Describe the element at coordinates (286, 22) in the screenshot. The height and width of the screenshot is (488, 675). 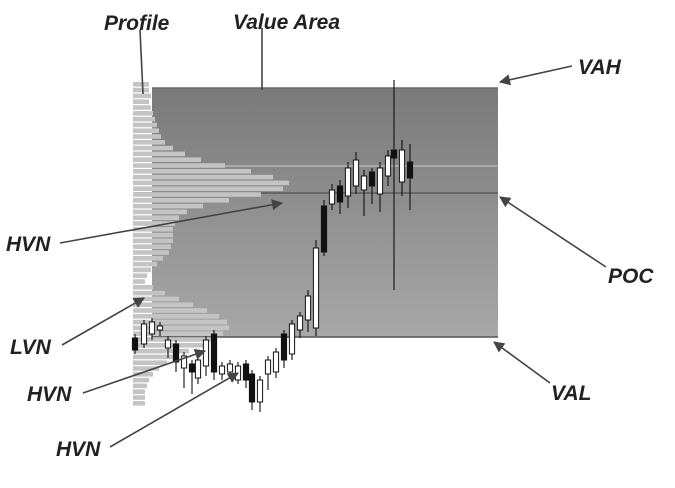
I see `value-area-label: Value Area` at that location.